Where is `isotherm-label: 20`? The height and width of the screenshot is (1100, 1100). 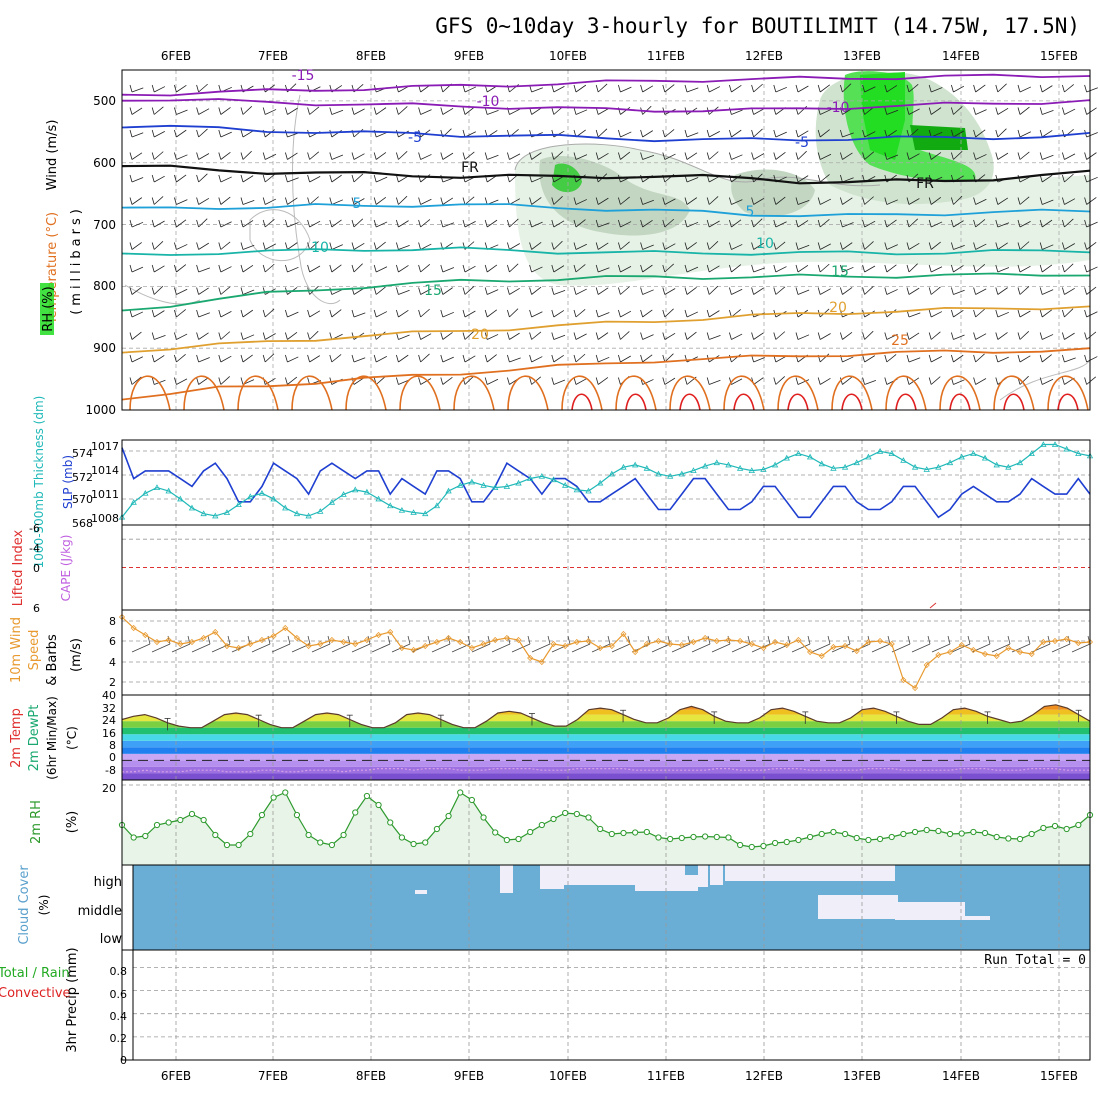 isotherm-label: 20 is located at coordinates (838, 308).